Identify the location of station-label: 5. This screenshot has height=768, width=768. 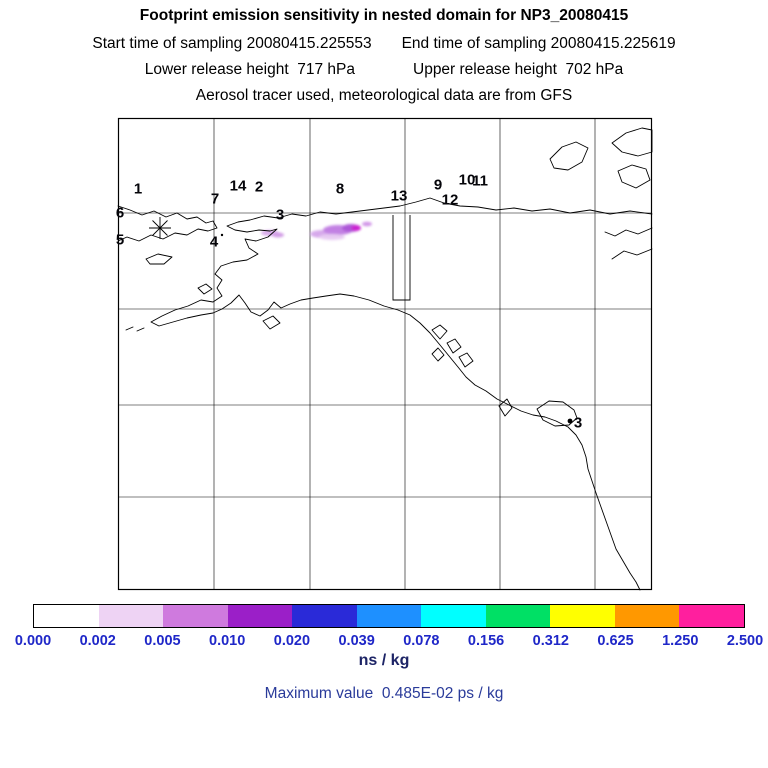
(120, 240).